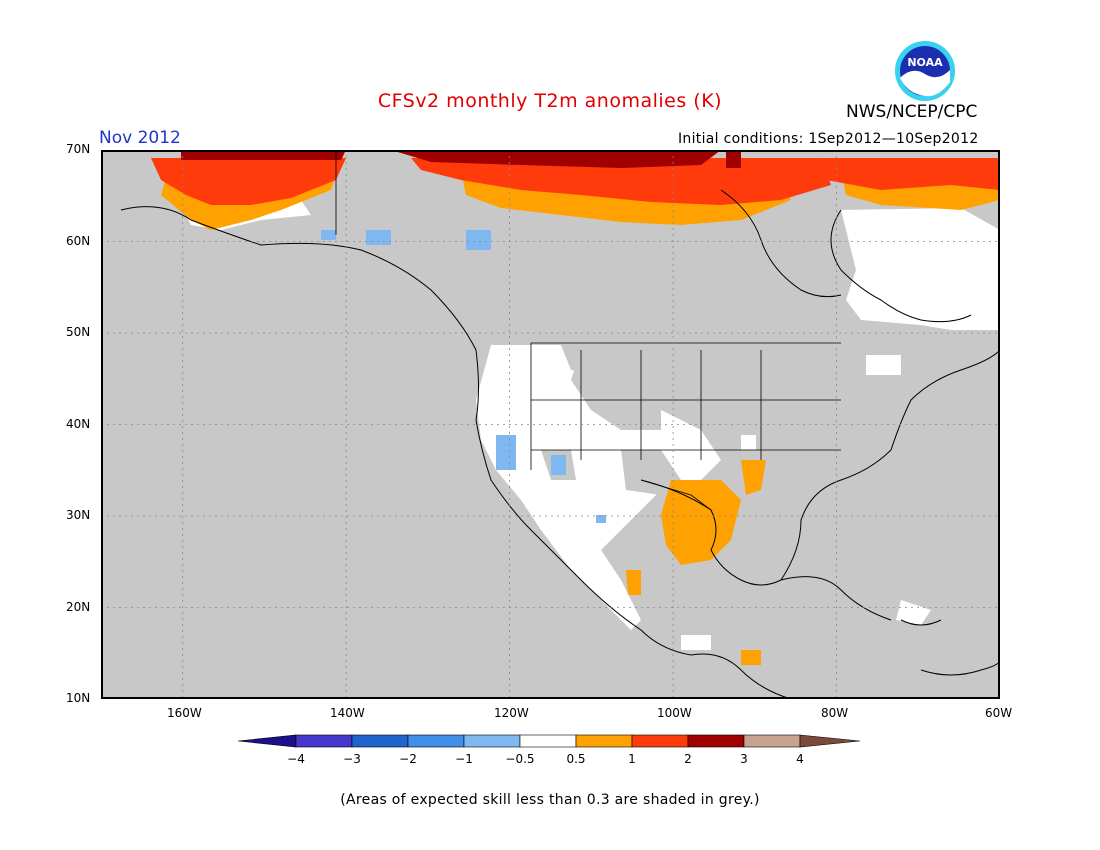  What do you see at coordinates (78, 424) in the screenshot?
I see `lat-label: 40N` at bounding box center [78, 424].